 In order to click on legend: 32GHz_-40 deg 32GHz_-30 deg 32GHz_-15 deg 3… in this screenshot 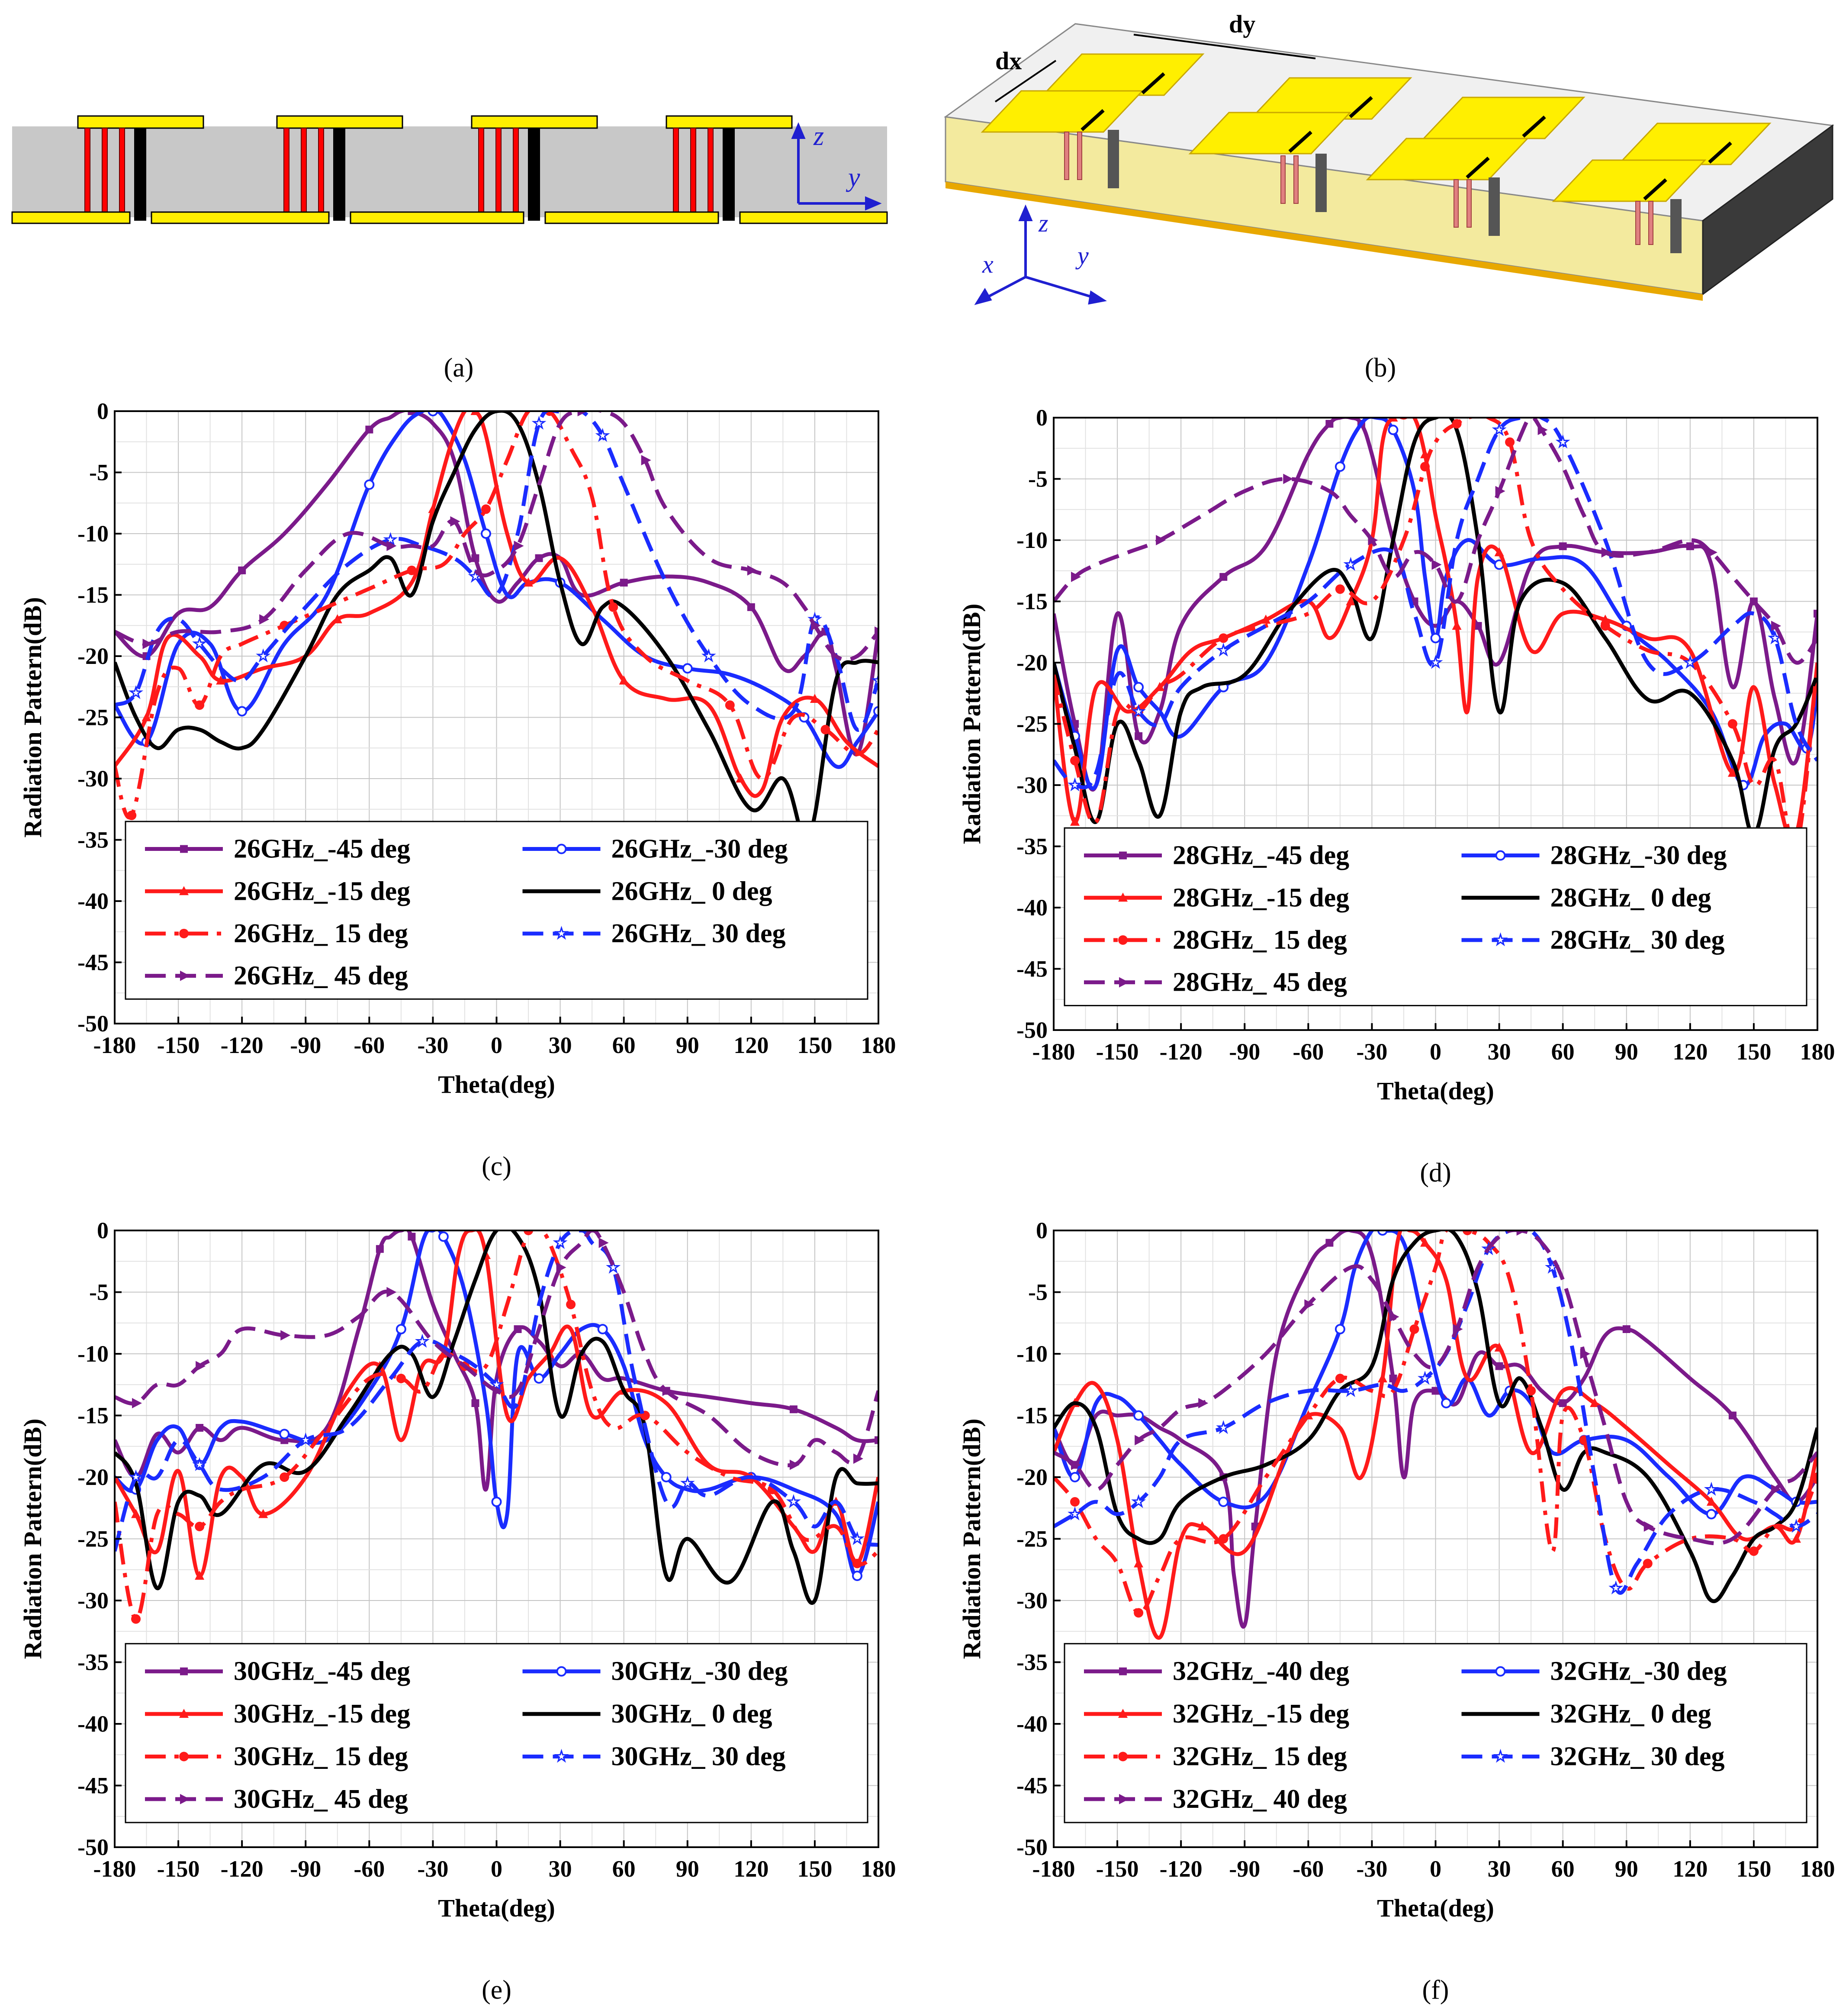, I will do `click(1435, 1733)`.